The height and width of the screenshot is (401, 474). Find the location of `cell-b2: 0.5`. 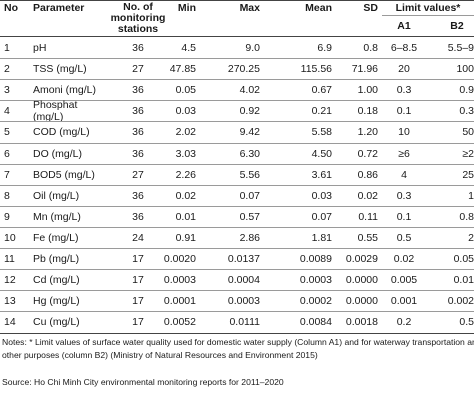

cell-b2: 0.5 is located at coordinates (466, 322).